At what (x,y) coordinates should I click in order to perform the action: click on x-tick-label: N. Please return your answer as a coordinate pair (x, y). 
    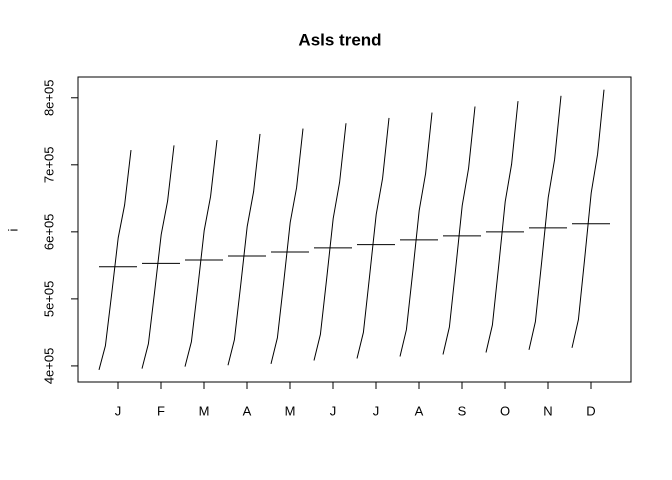
    Looking at the image, I should click on (547, 410).